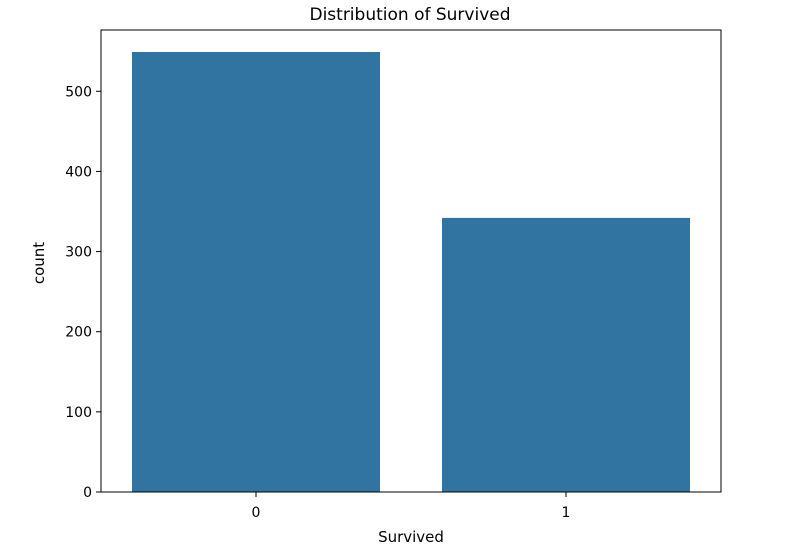 The image size is (795, 556). I want to click on y-axis-ticks: 0 100 200 300 400 500, so click(83, 292).